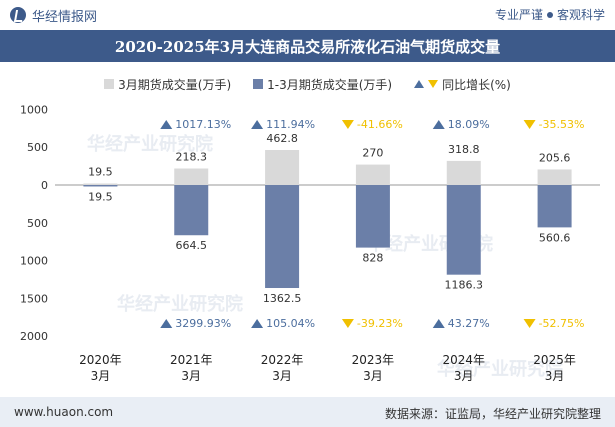  I want to click on growth-label-march: 18.09%, so click(469, 124).